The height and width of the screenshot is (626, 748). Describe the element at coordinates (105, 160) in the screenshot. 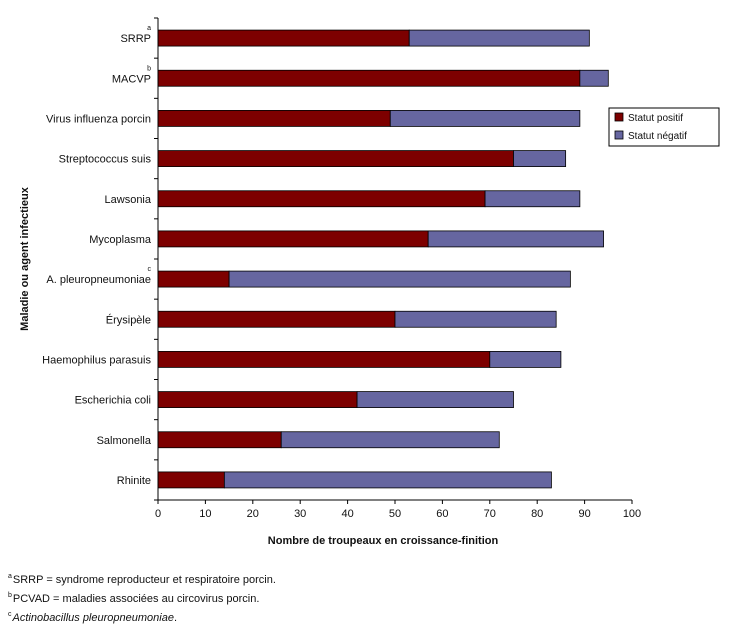

I see `category-label-3: Streptococcus suis` at that location.